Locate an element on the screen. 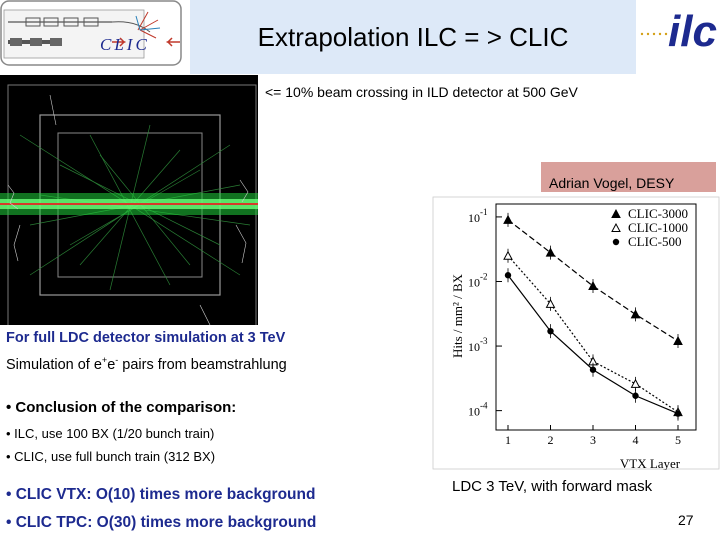 The image size is (720, 540). author-badge is located at coordinates (628, 177).